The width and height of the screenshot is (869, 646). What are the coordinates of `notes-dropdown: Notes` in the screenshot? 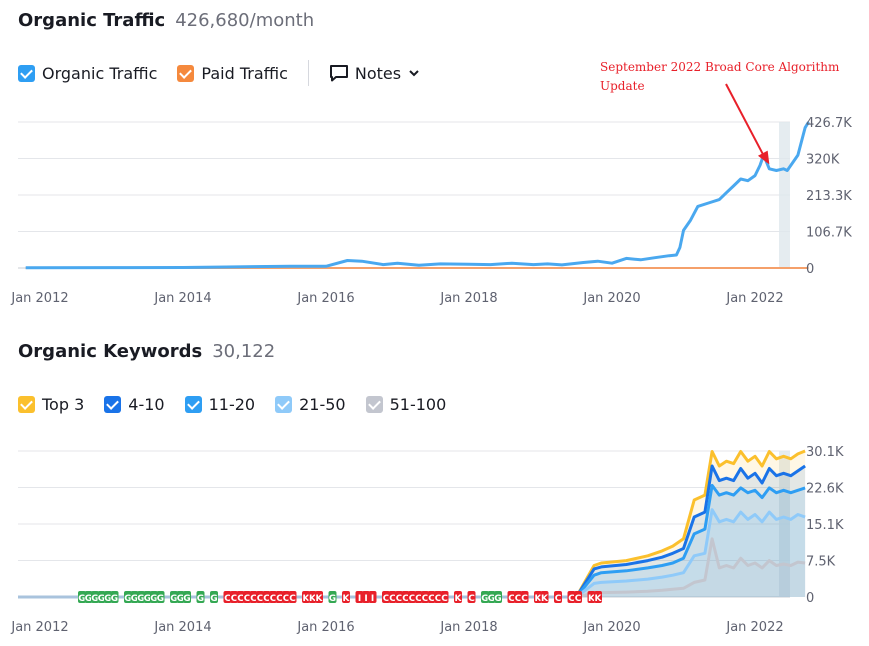 It's located at (378, 73).